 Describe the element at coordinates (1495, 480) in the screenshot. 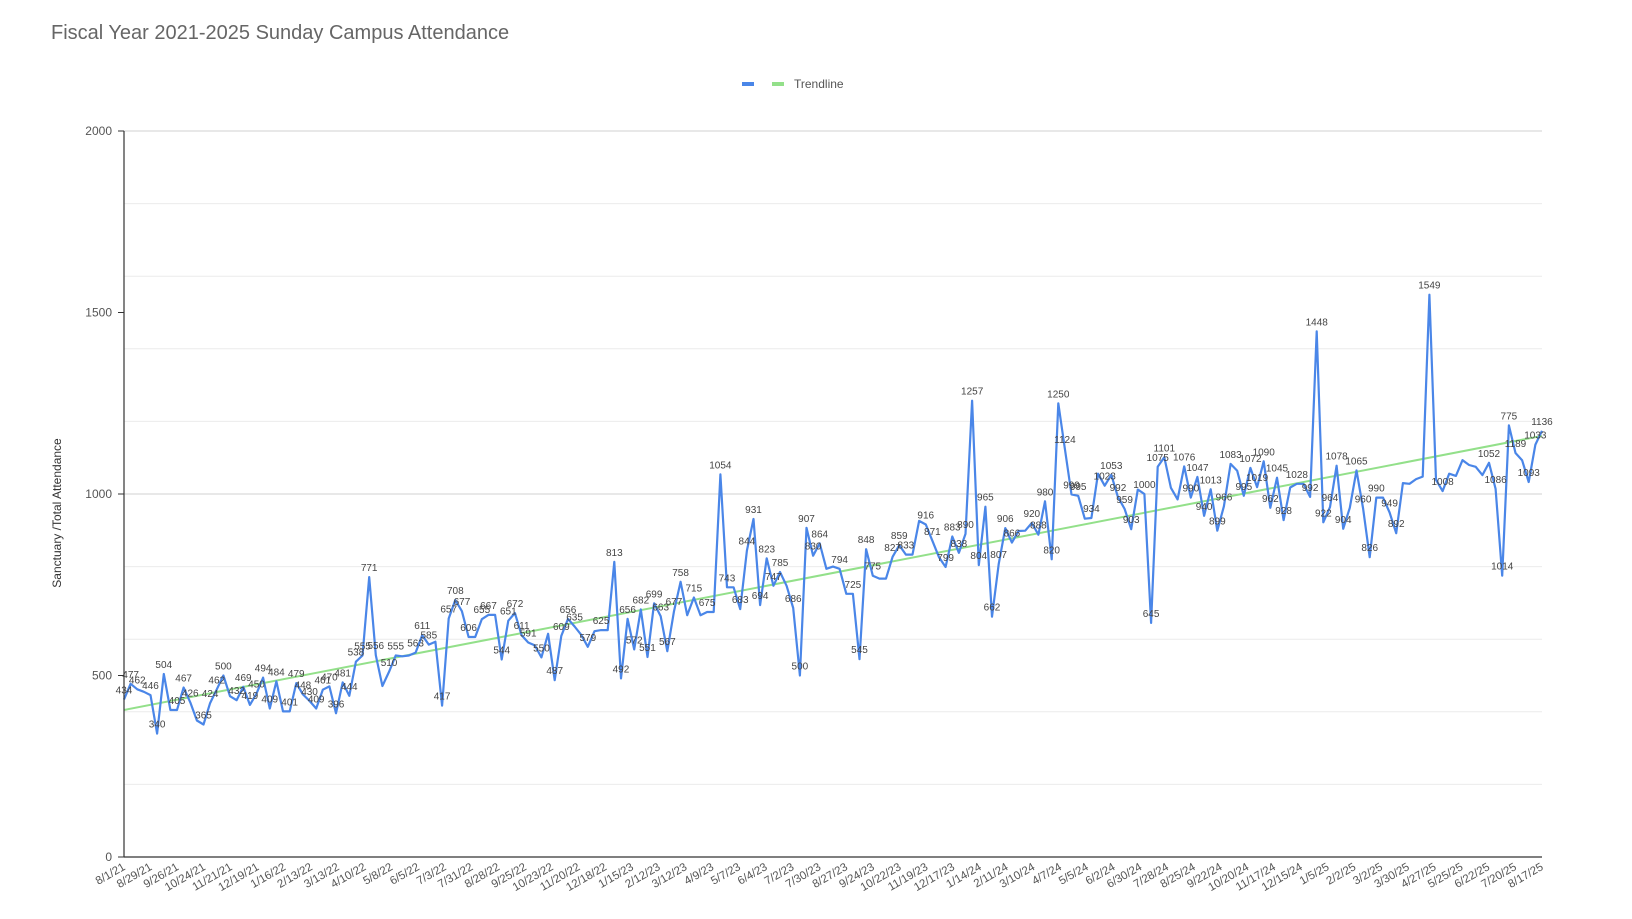

I see `data-label: 1086` at that location.